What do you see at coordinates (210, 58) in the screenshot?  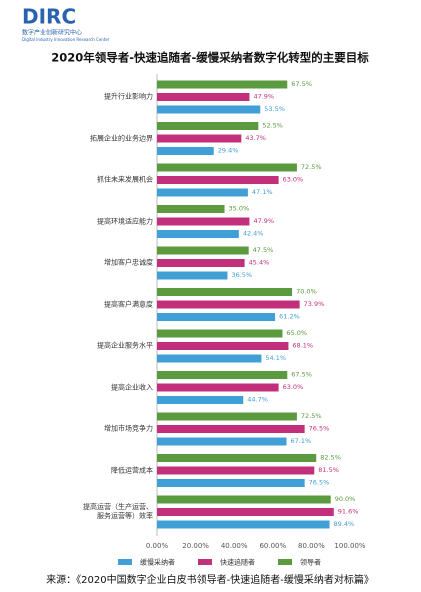 I see `chart-title: 2020年领导者-快速追随者-缓慢采纳者数字化转型的主要目标` at bounding box center [210, 58].